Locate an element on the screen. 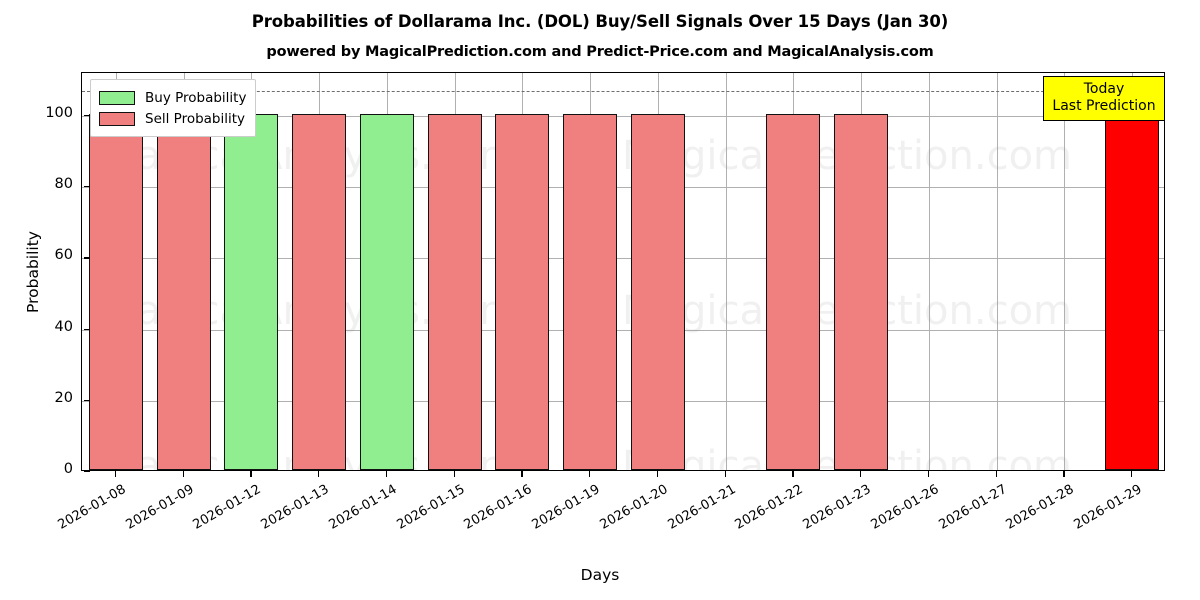 Image resolution: width=1200 pixels, height=600 pixels. legend-label-sell: Sell Probability is located at coordinates (195, 118).